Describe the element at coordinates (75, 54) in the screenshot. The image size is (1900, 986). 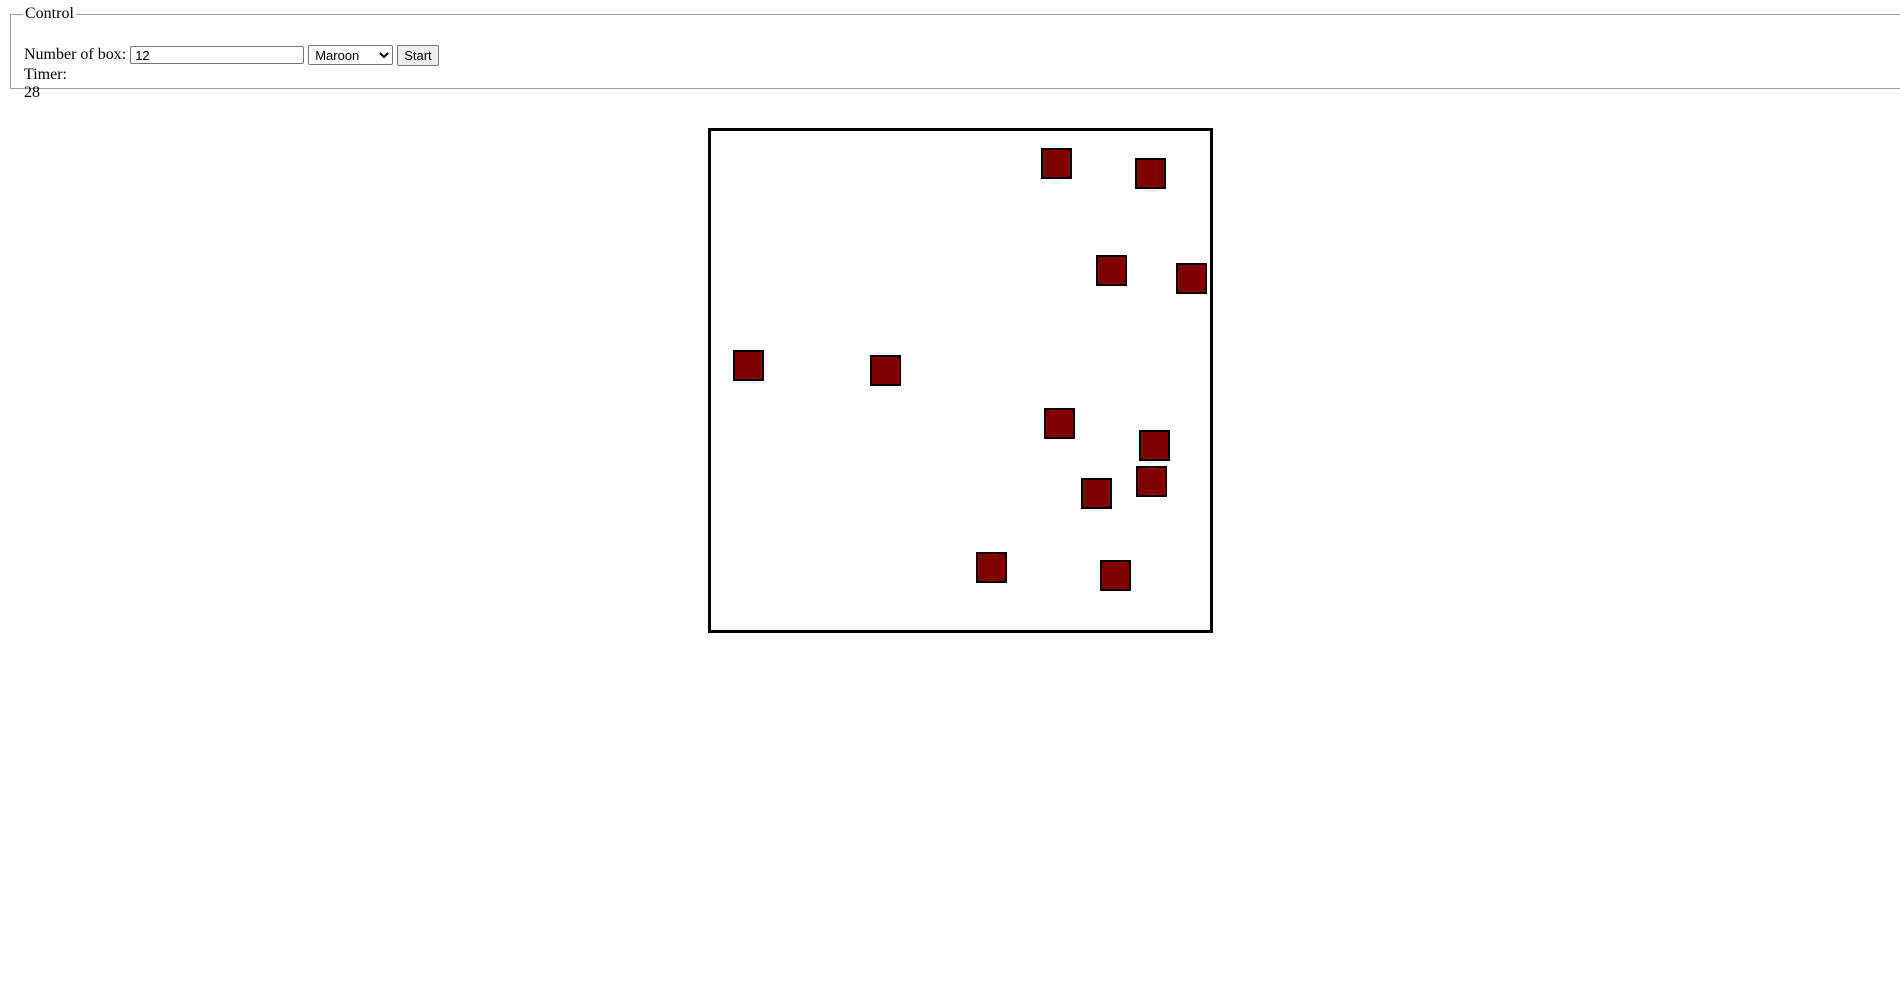
I see `number-of-box-label: Number of box:` at that location.